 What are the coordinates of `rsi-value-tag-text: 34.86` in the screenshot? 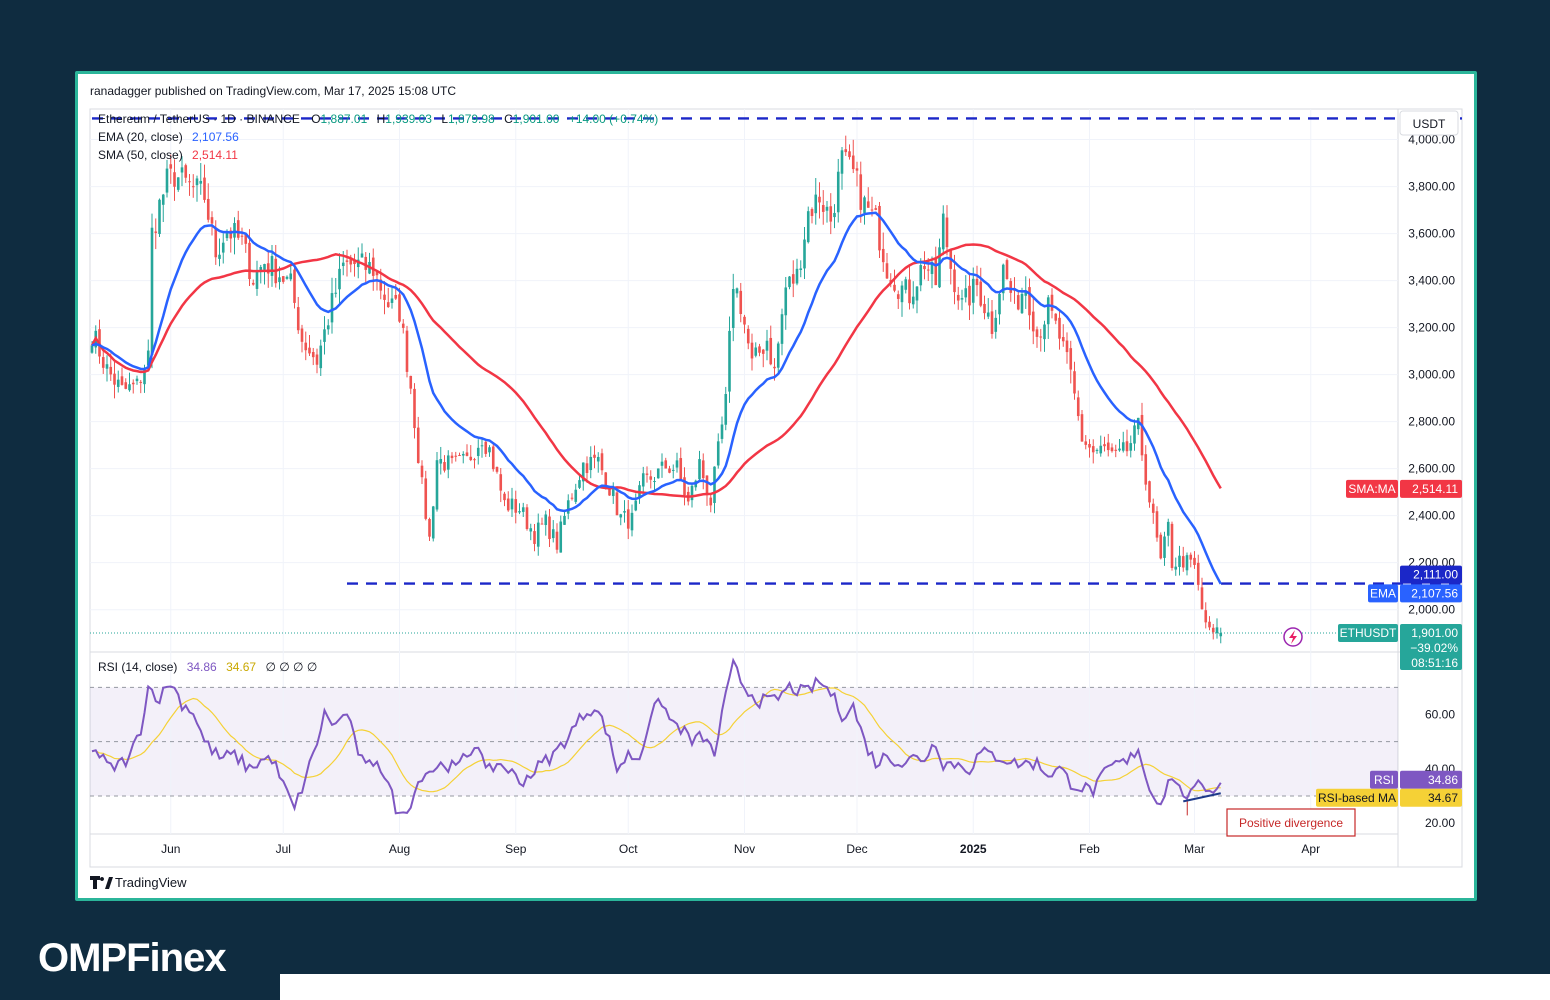 It's located at (1443, 780).